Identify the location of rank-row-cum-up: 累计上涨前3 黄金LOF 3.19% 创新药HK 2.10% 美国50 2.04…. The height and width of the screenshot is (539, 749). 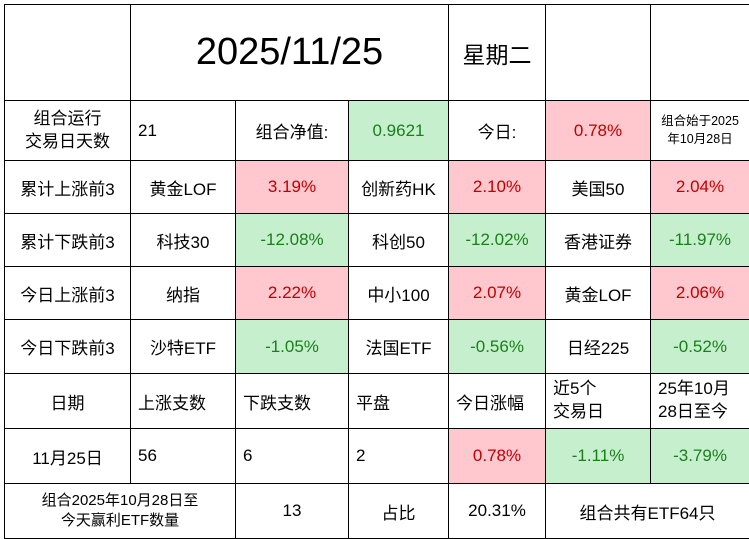
(377, 187).